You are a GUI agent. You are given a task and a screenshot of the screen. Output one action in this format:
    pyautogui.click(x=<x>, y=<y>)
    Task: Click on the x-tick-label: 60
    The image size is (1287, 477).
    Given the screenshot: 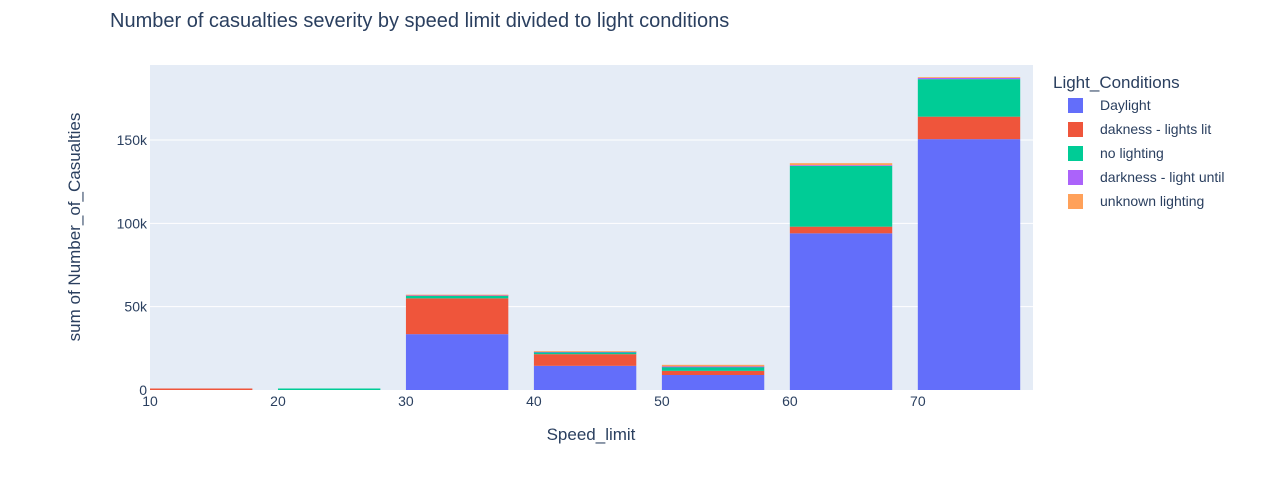 What is the action you would take?
    pyautogui.click(x=790, y=401)
    